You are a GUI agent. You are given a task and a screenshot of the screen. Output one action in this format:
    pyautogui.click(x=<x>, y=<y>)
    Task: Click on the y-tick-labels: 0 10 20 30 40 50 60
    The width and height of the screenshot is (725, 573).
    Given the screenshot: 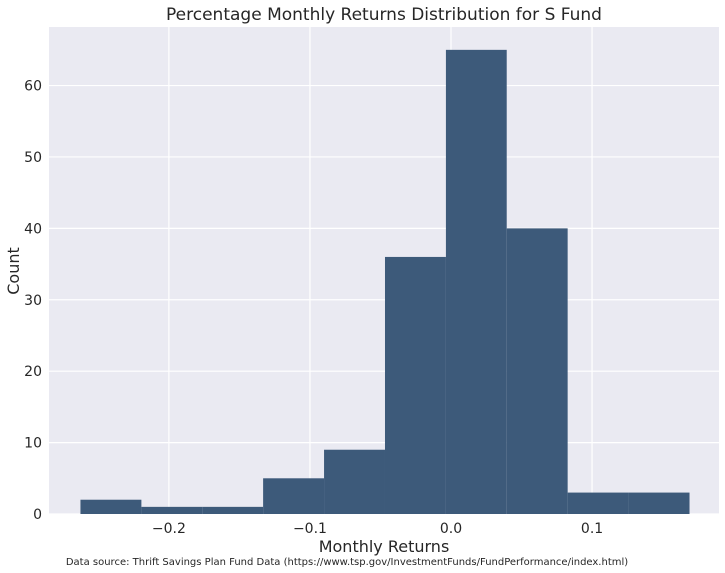 What is the action you would take?
    pyautogui.click(x=33, y=301)
    